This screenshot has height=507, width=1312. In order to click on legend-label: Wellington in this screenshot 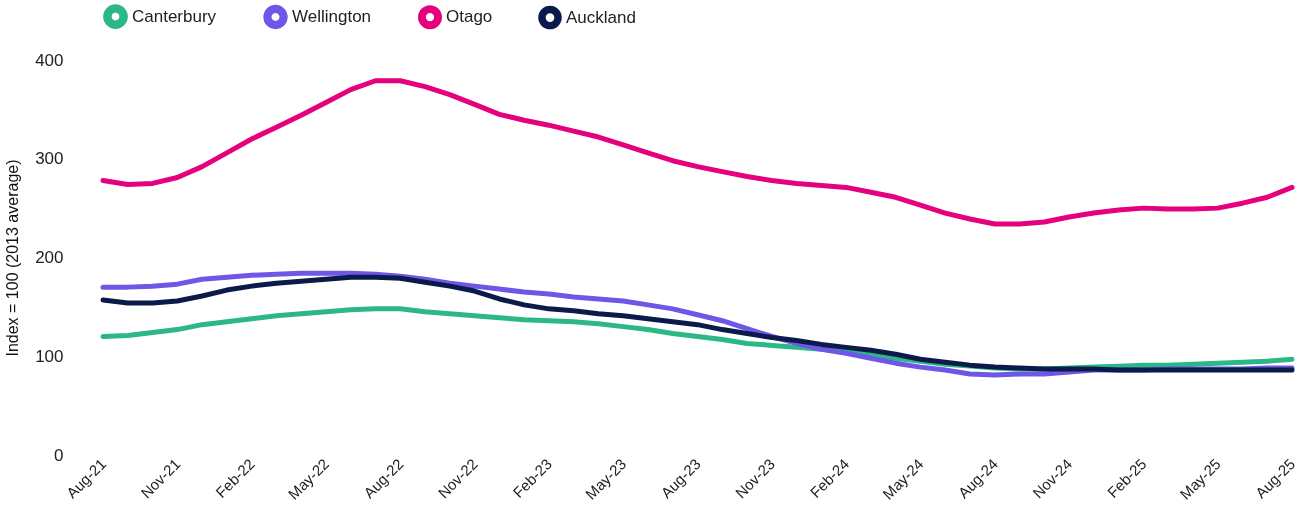, I will do `click(332, 17)`.